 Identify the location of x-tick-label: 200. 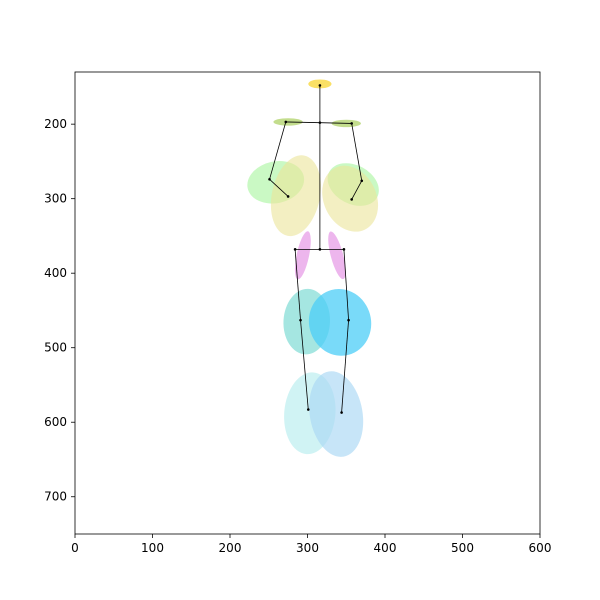
(230, 548).